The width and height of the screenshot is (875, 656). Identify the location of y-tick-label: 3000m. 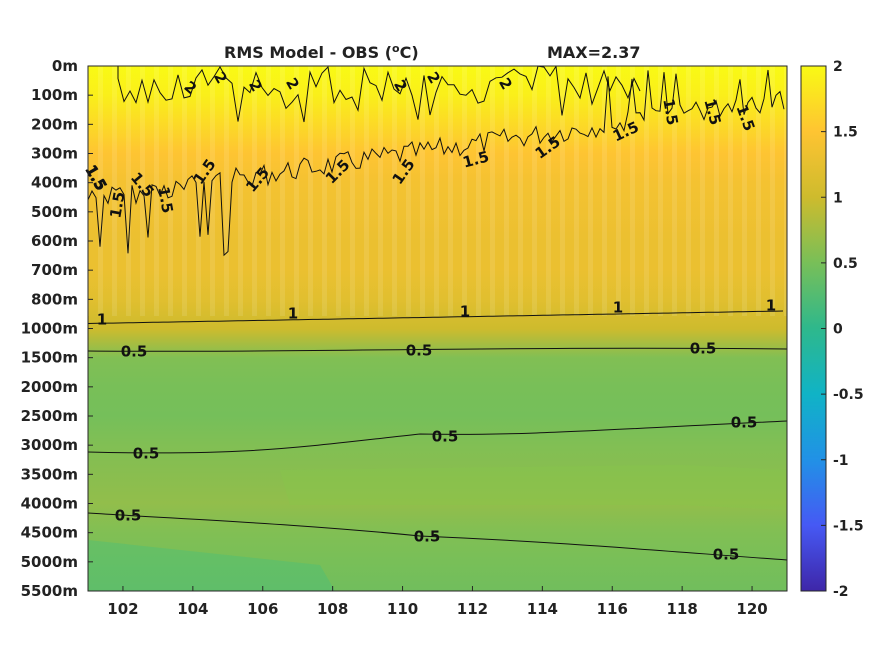
(49, 445).